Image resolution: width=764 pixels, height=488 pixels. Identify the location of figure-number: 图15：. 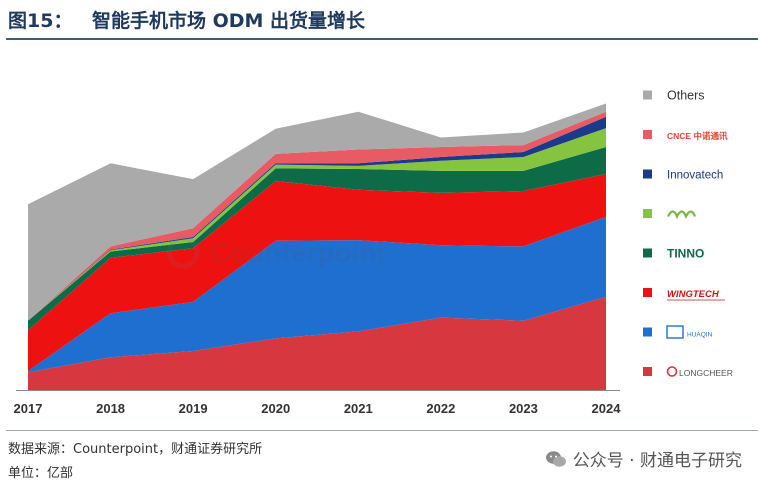
(40, 21).